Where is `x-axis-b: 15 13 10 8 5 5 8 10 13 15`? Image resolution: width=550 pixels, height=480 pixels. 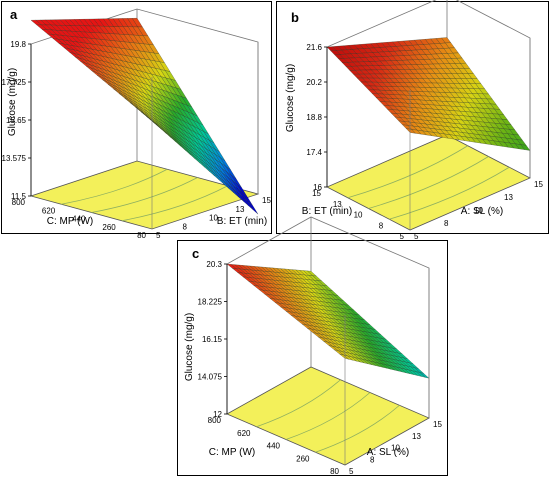
x-axis-b: 15 13 10 8 5 5 8 10 13 15 is located at coordinates (427, 210).